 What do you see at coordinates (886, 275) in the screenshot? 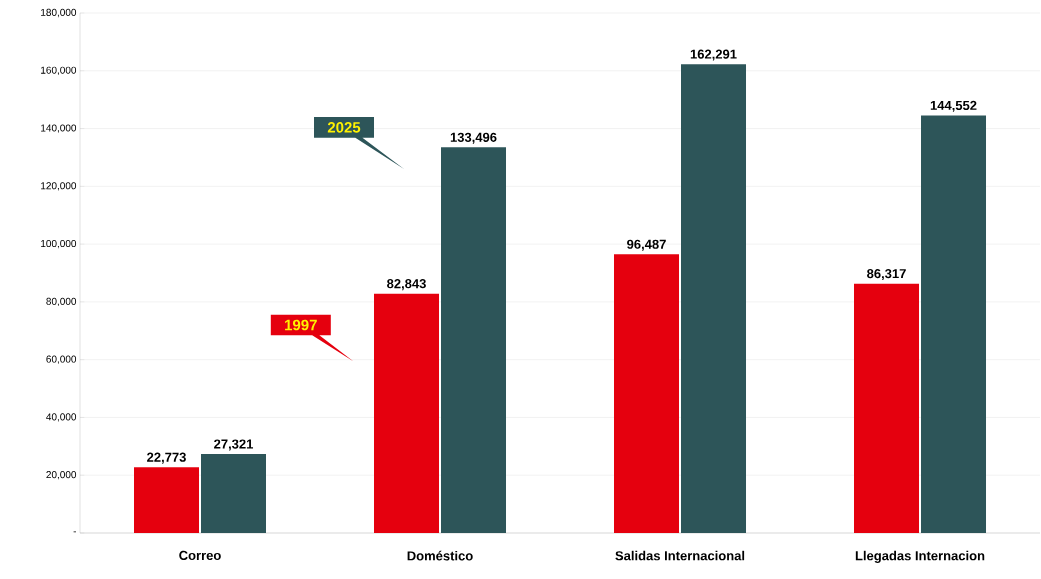
I see `data-label: 86,317` at bounding box center [886, 275].